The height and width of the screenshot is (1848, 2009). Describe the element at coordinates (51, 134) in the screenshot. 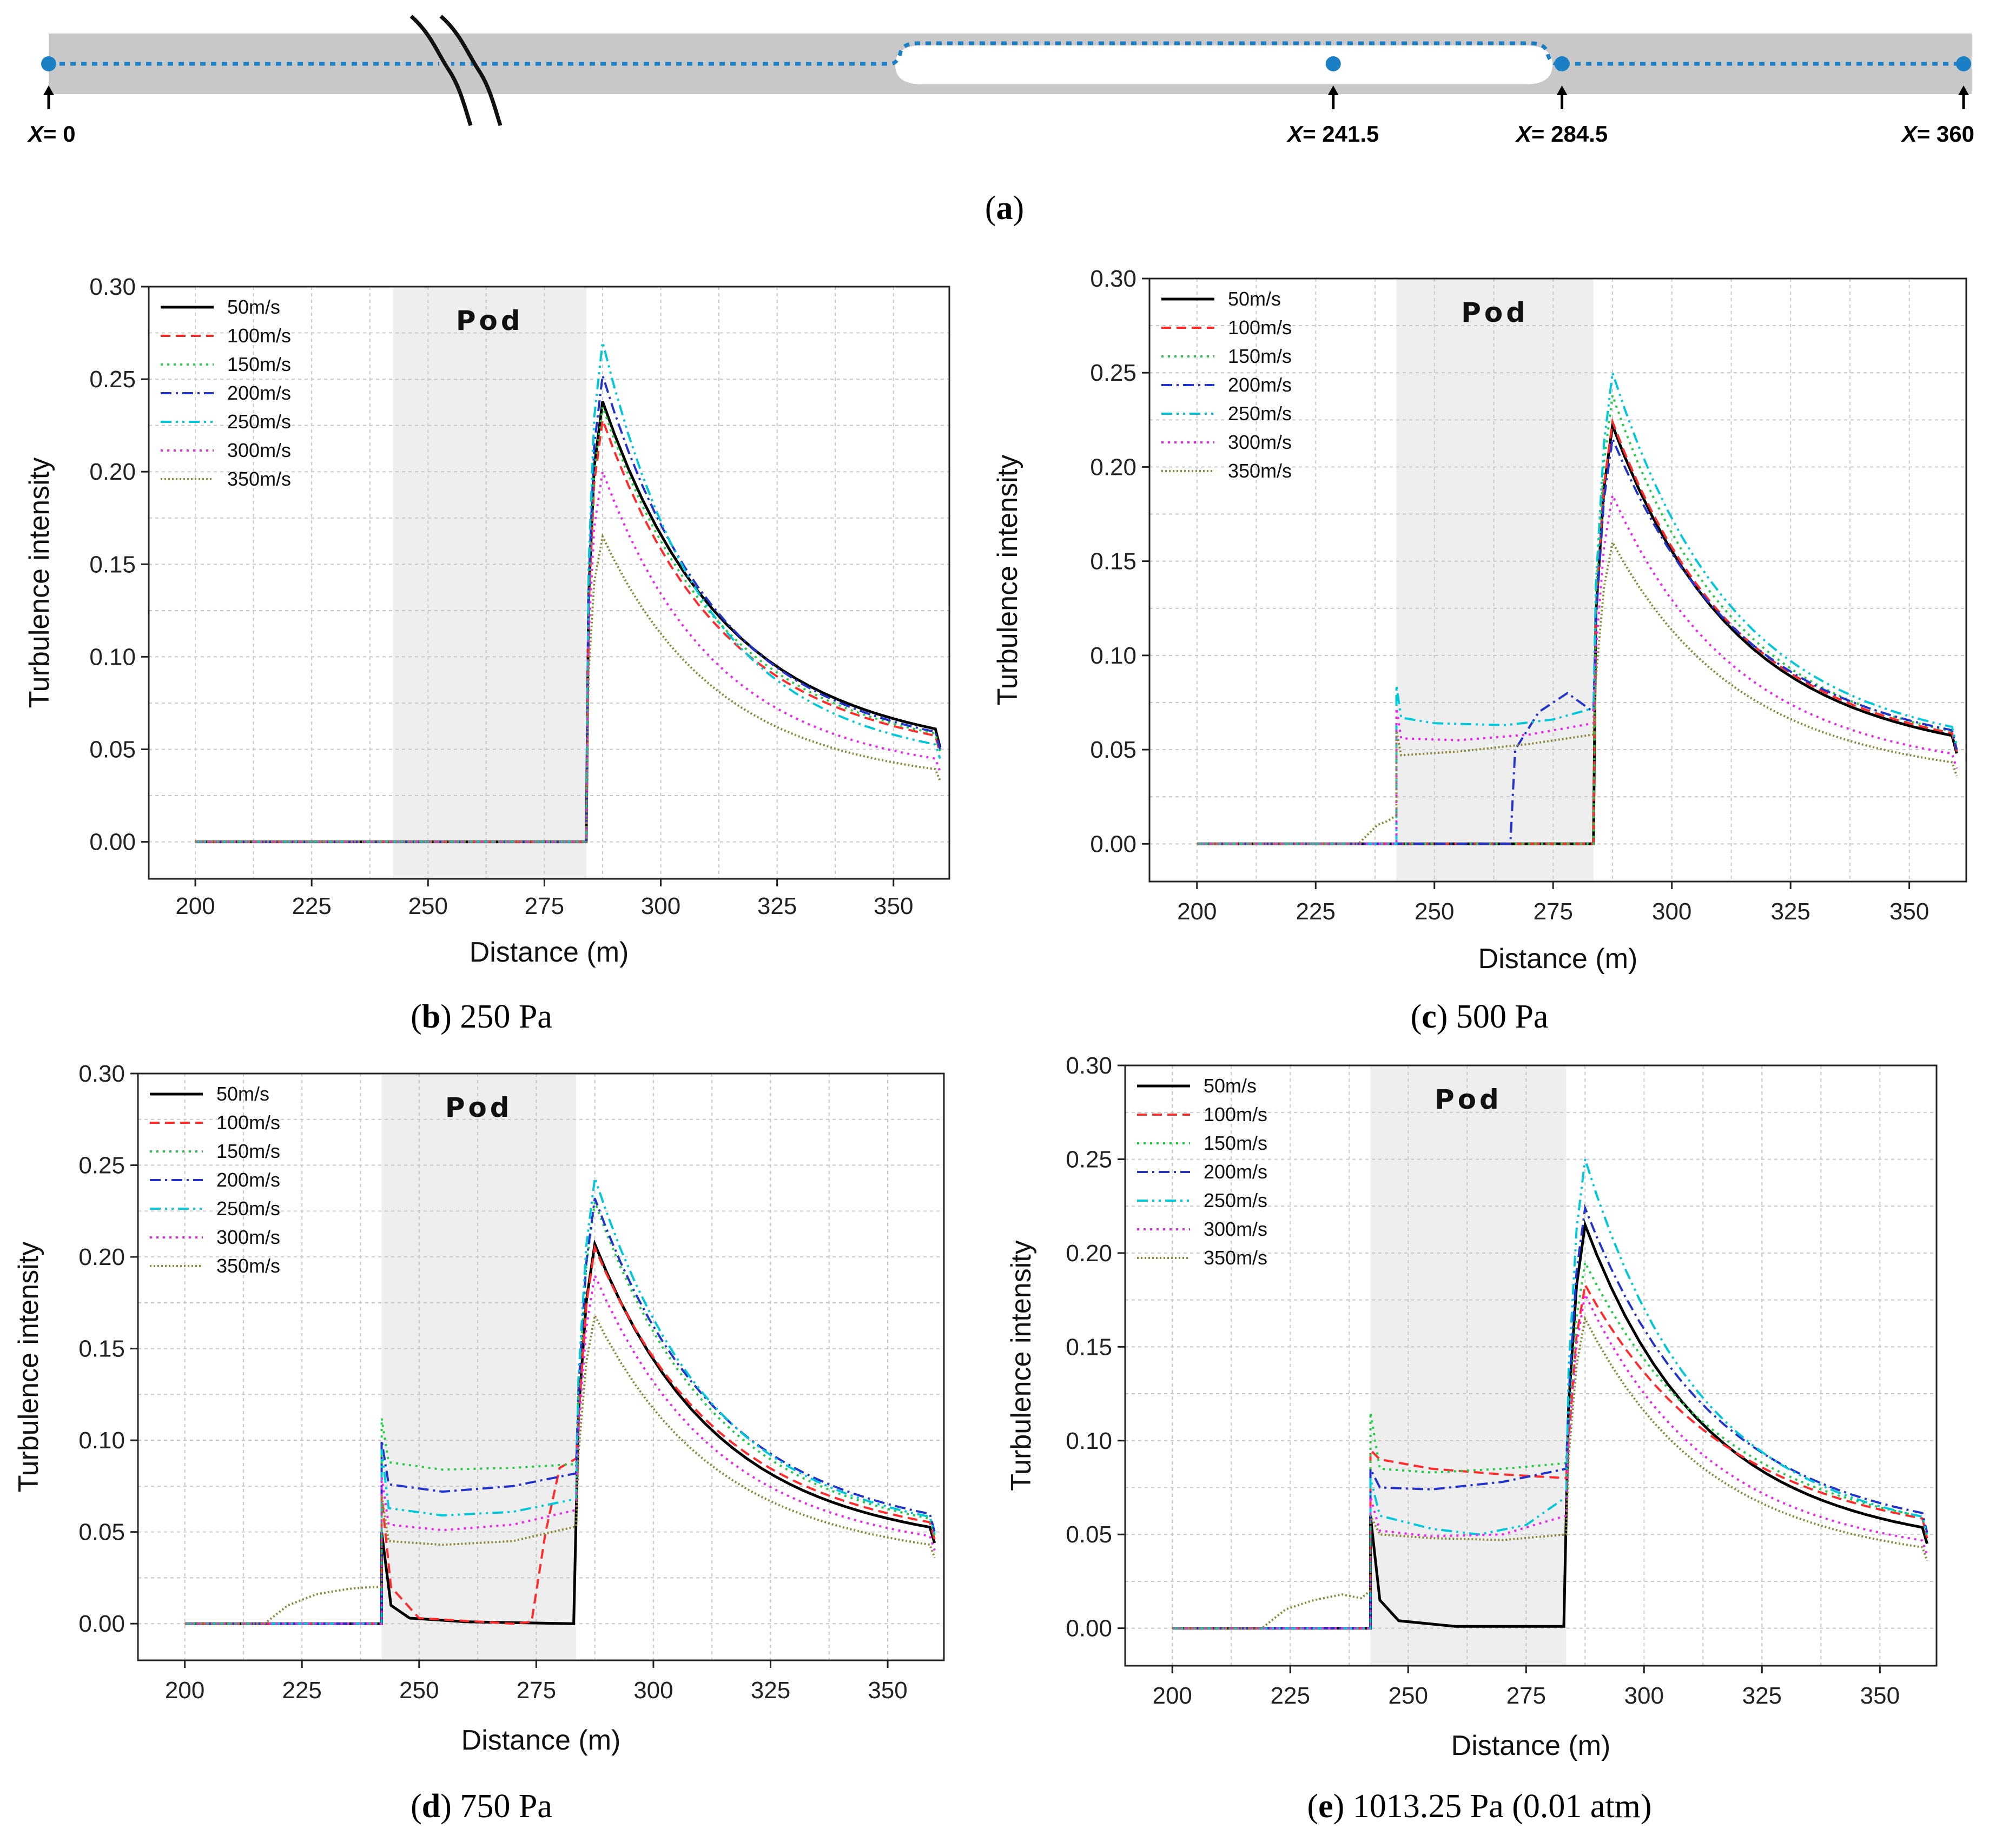

I see `marker-label: X= 0` at that location.